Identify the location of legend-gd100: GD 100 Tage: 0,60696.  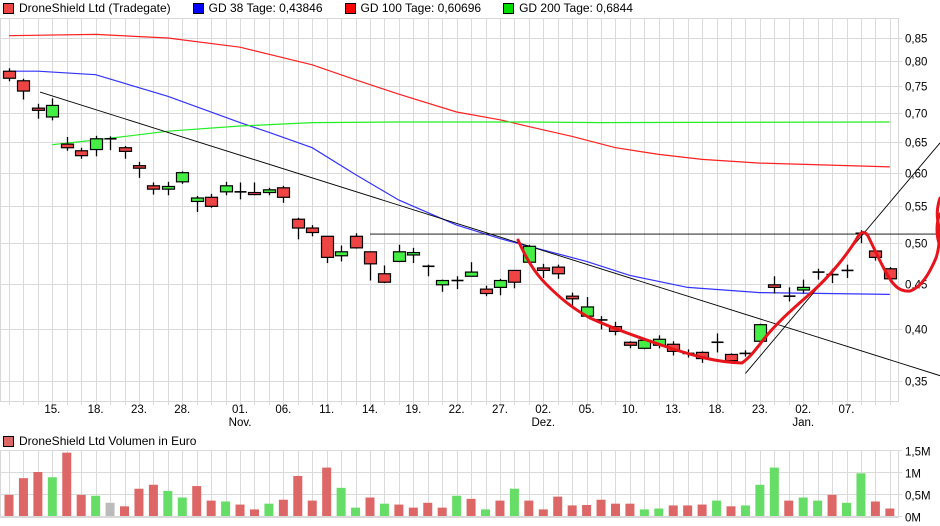
(413, 8).